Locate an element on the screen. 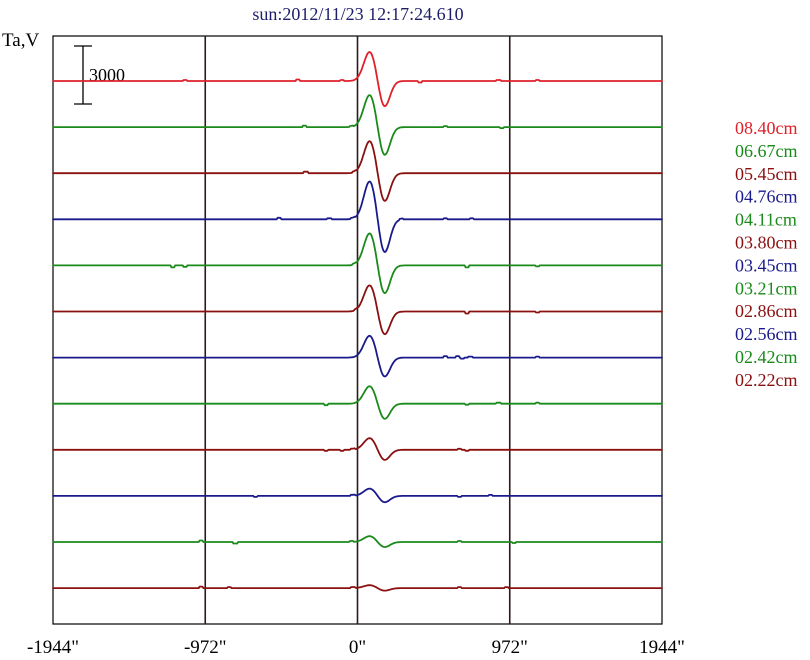 The image size is (810, 660). legend-entry-02.42cm: 02.42cm is located at coordinates (766, 357).